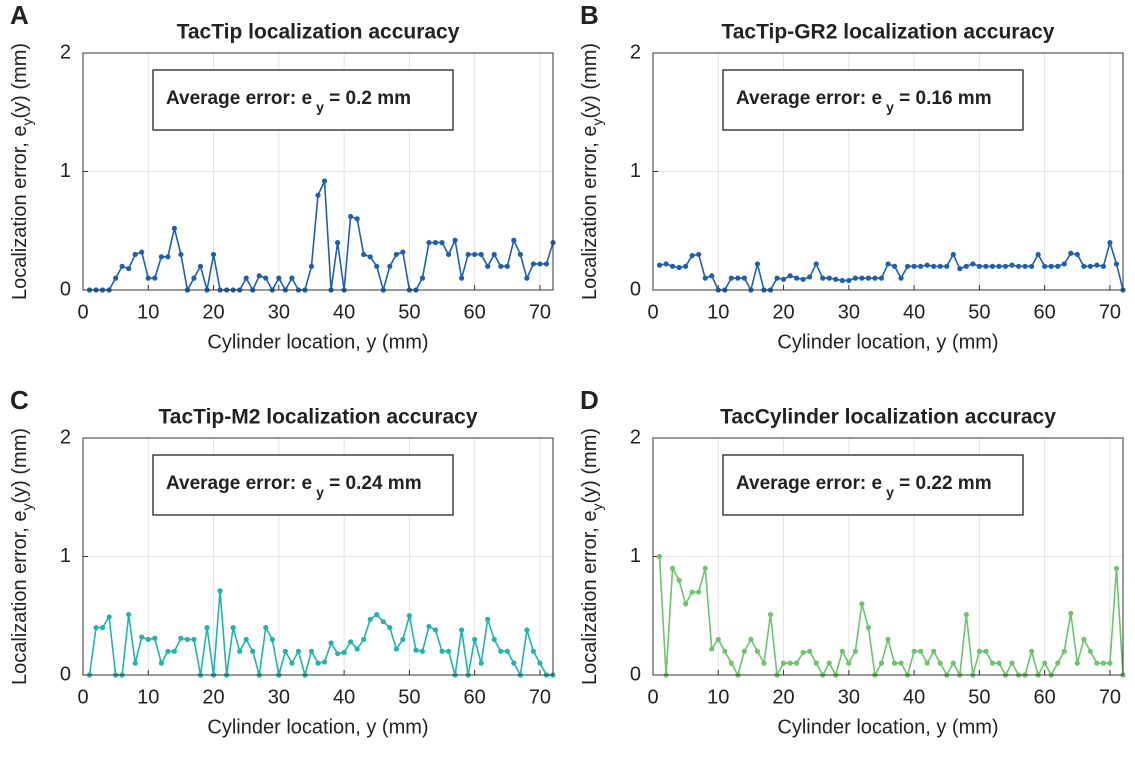 The width and height of the screenshot is (1135, 758). What do you see at coordinates (979, 312) in the screenshot?
I see `x-tick-label: 50` at bounding box center [979, 312].